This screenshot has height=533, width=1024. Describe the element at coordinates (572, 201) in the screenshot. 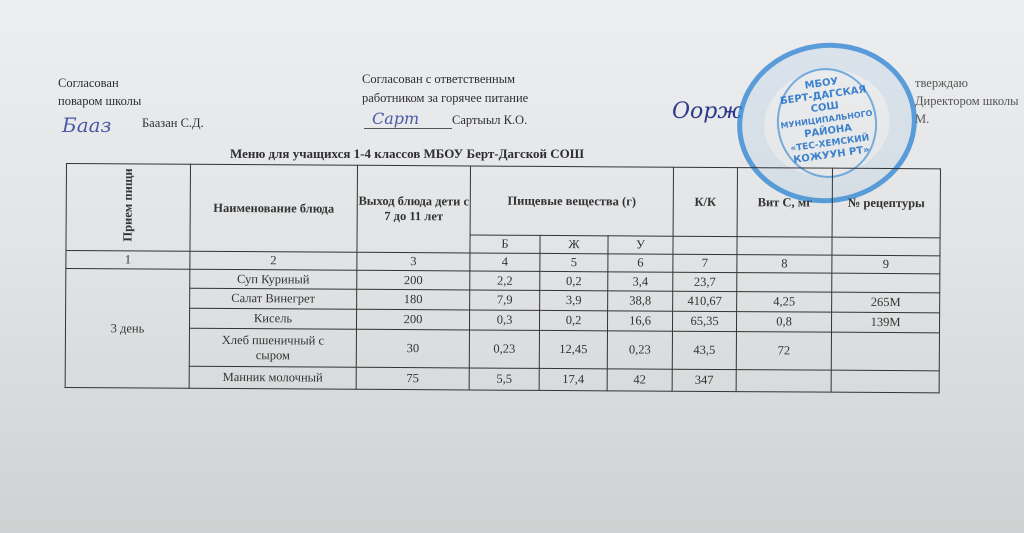

I see `header-nutrients: Пищевые вещества (г)` at that location.